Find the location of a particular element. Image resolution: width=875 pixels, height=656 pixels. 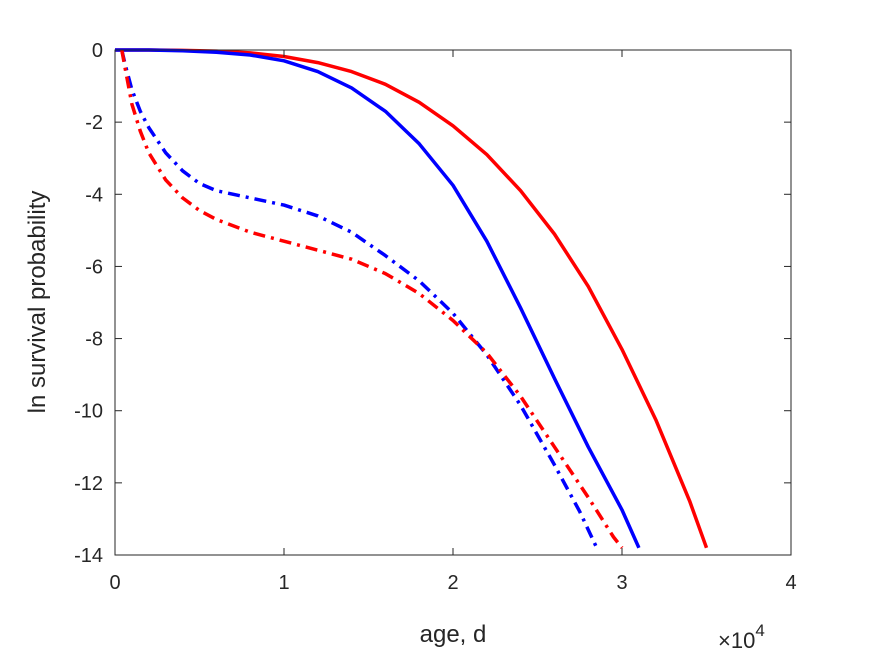

x-axis-exponent-base: ×10 is located at coordinates (736, 640).